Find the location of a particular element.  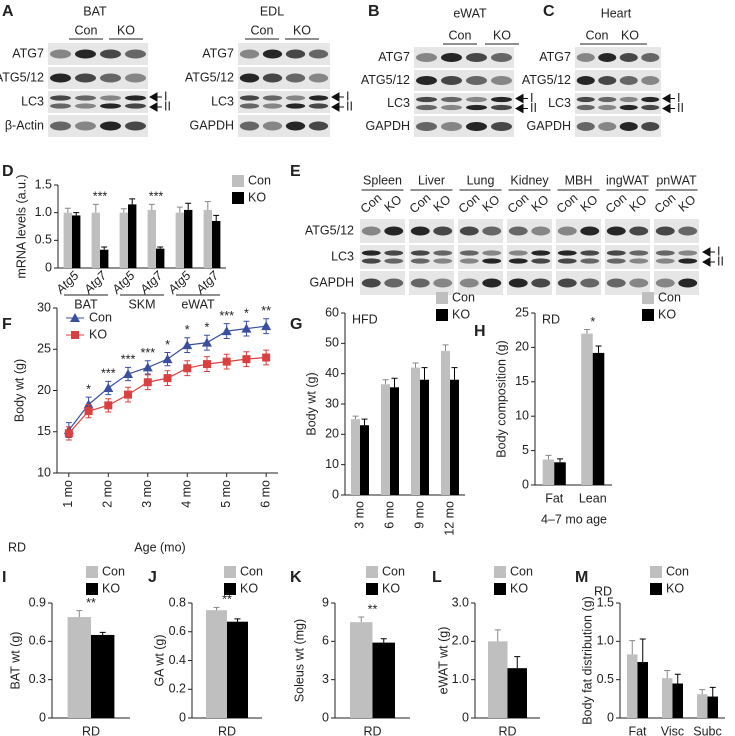

panel-letter: F is located at coordinates (7, 324).